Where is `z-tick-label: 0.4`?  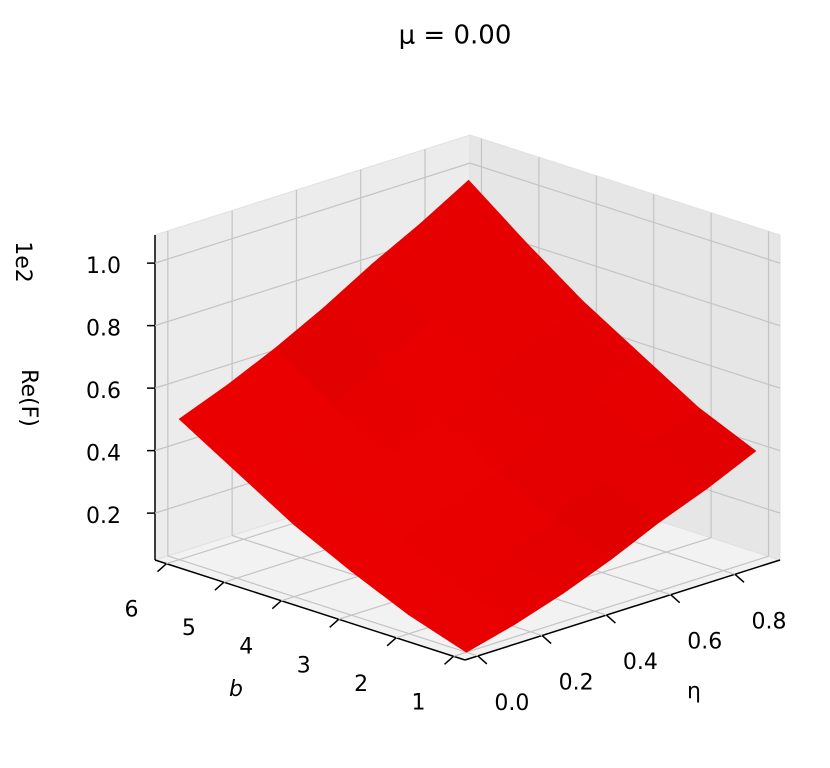
z-tick-label: 0.4 is located at coordinates (103, 454).